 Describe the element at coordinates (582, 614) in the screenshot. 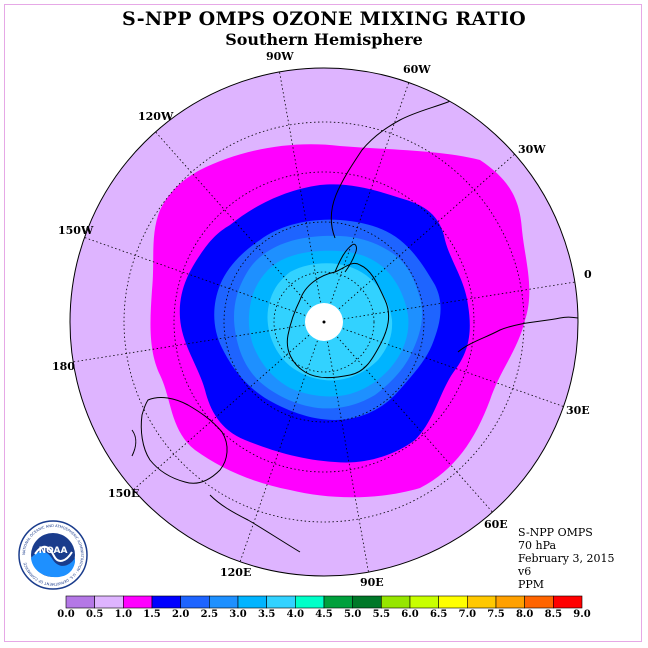

I see `colorbar-tick-label: 9.0` at that location.